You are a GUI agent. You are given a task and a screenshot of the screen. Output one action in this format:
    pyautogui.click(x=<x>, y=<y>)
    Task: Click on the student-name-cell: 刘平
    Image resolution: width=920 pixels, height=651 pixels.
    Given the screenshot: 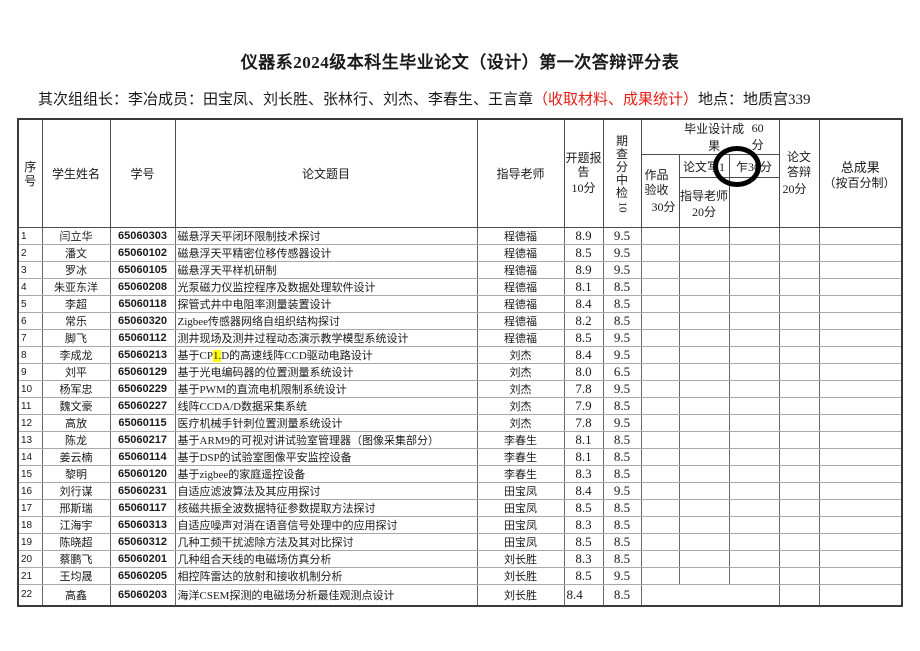 What is the action you would take?
    pyautogui.click(x=76, y=372)
    